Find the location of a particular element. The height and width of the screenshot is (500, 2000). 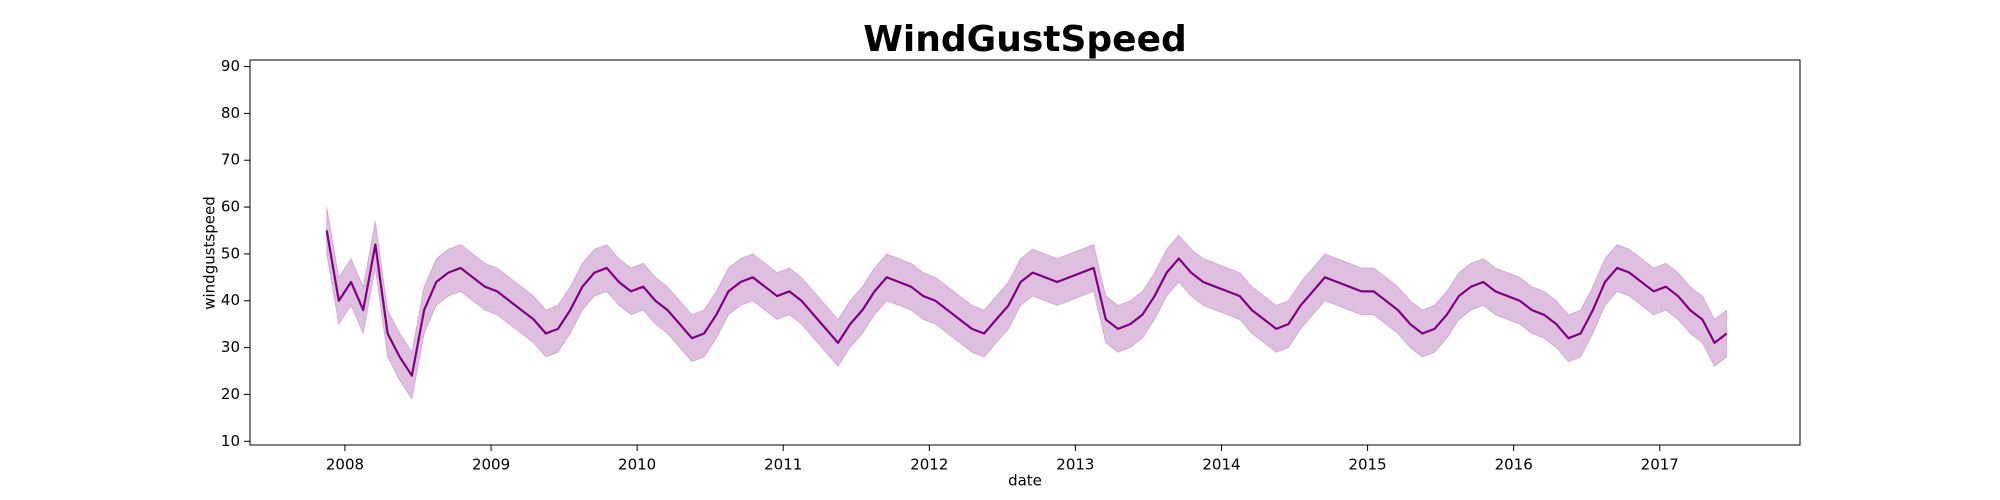

y-tick-label: 10 is located at coordinates (230, 441).